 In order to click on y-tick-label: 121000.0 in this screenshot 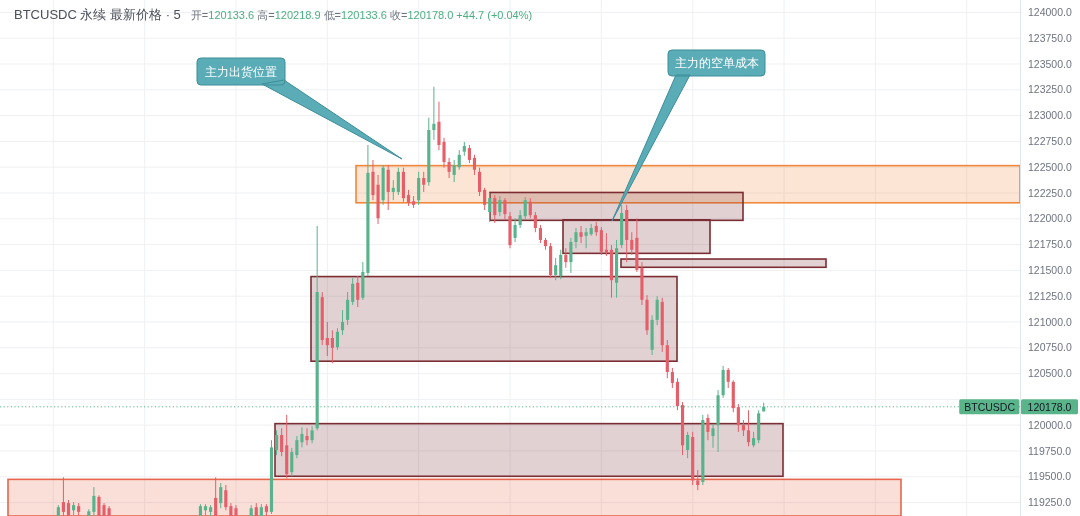, I will do `click(1050, 321)`.